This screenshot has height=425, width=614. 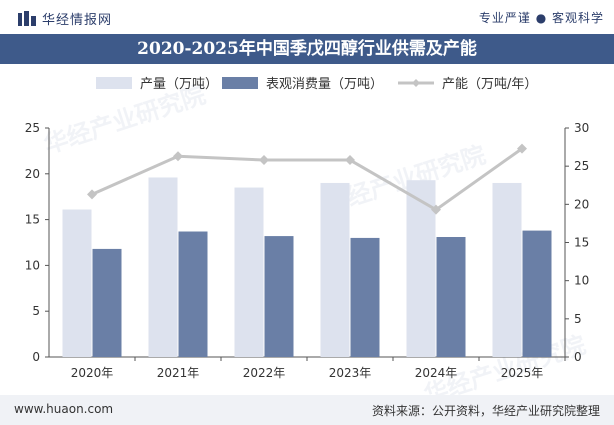 I want to click on y-left-tick-label: 20, so click(x=32, y=174).